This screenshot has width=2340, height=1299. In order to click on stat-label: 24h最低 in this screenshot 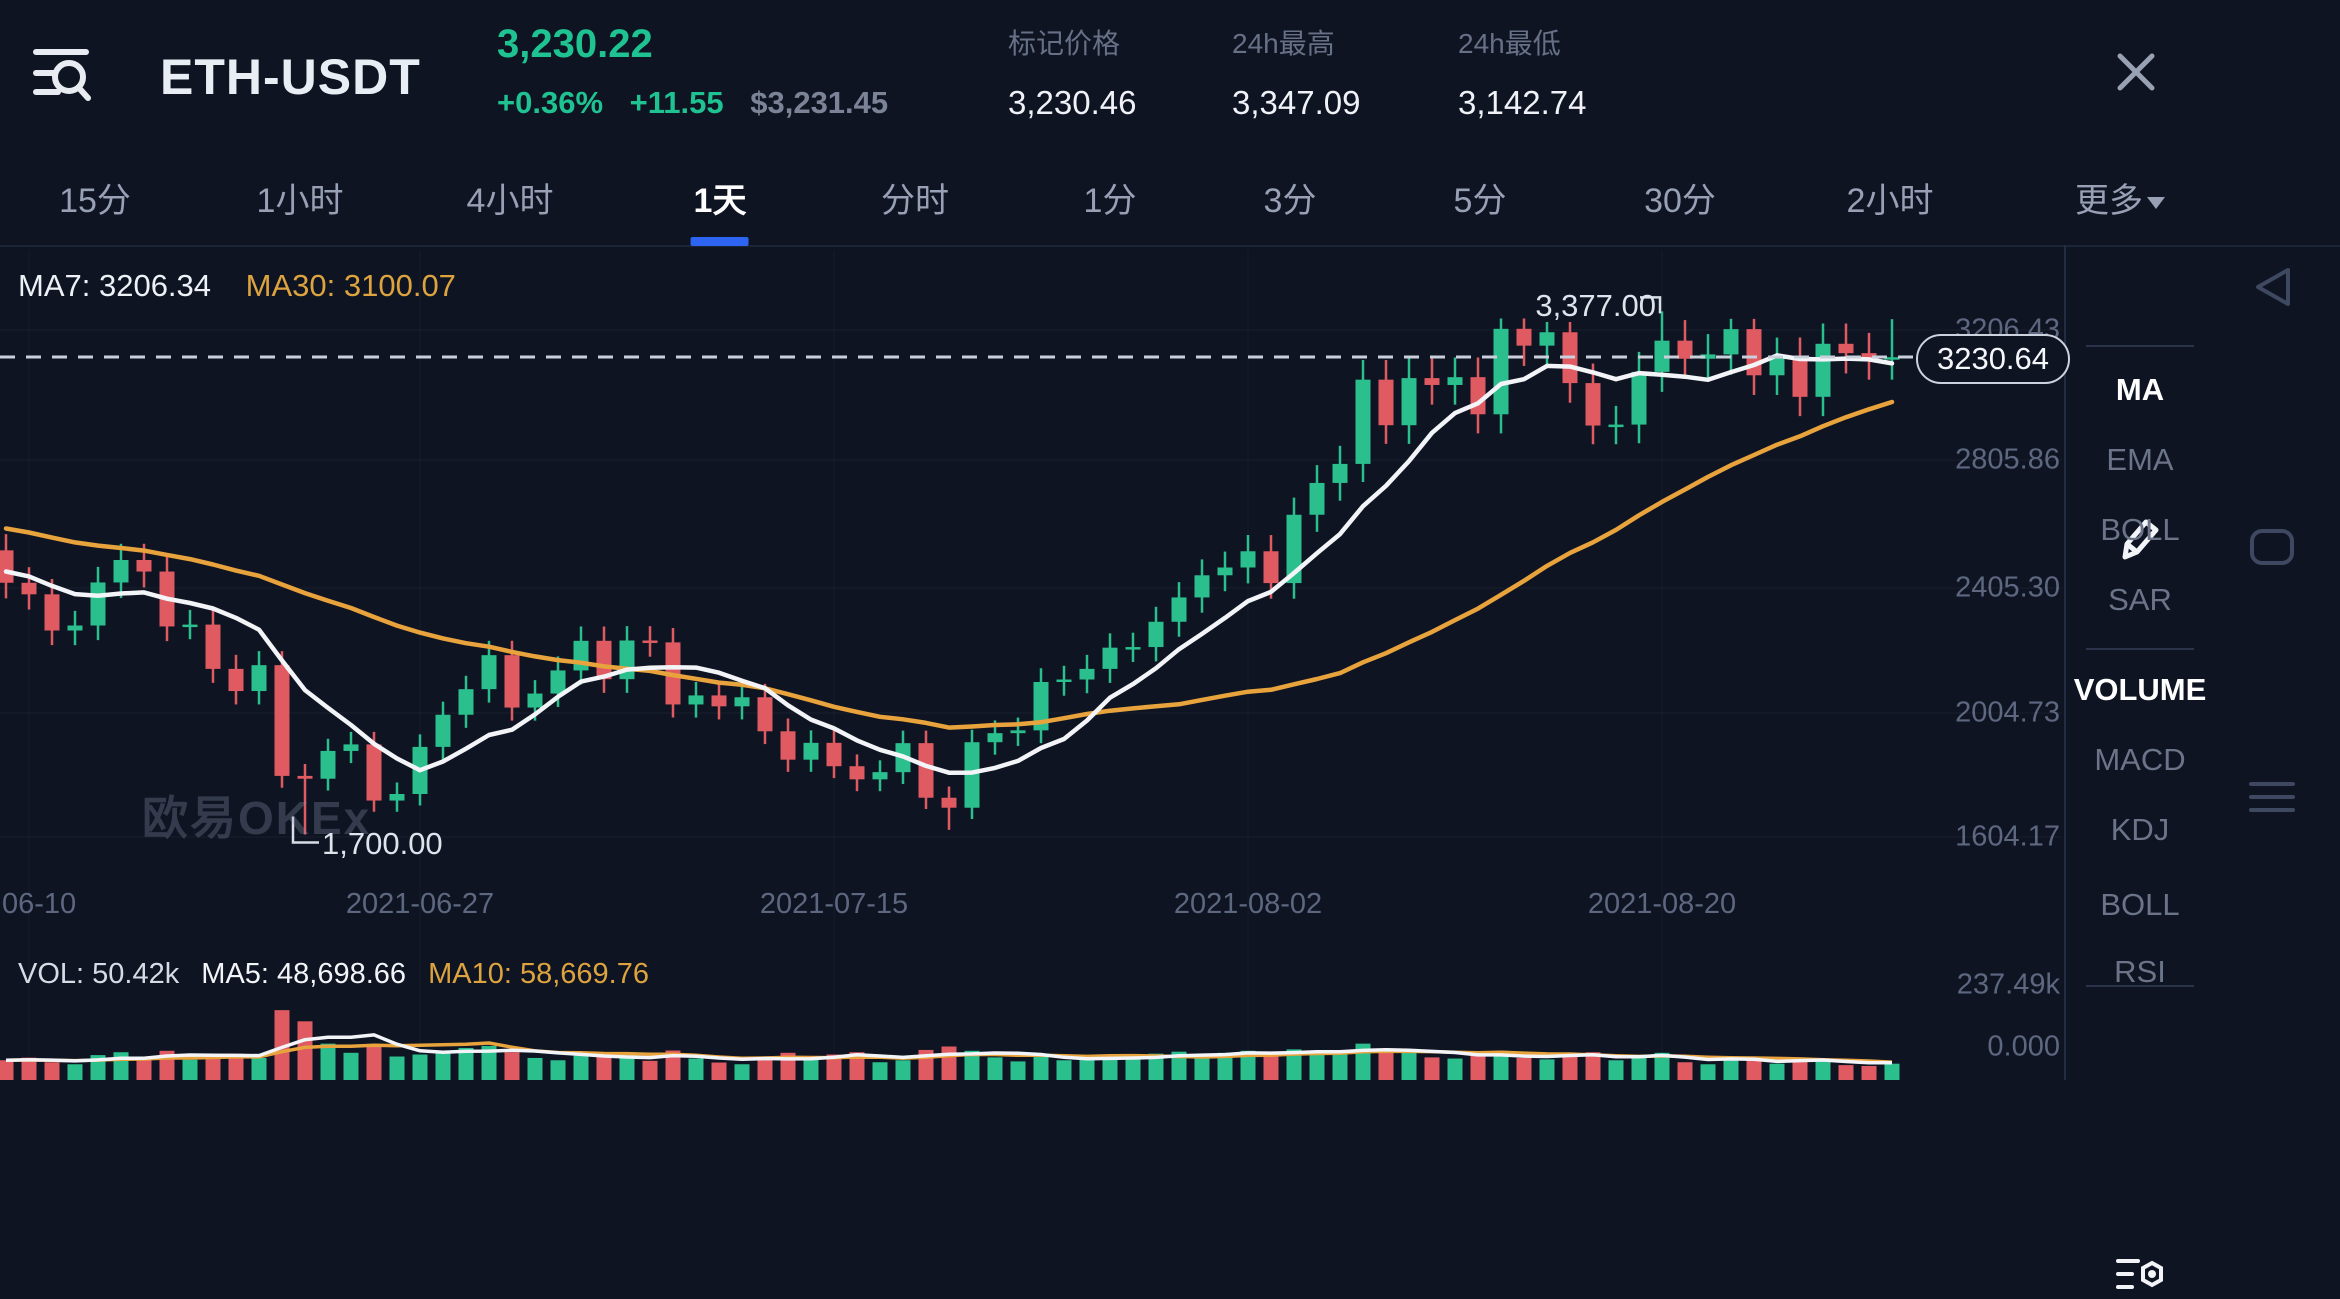, I will do `click(1509, 43)`.